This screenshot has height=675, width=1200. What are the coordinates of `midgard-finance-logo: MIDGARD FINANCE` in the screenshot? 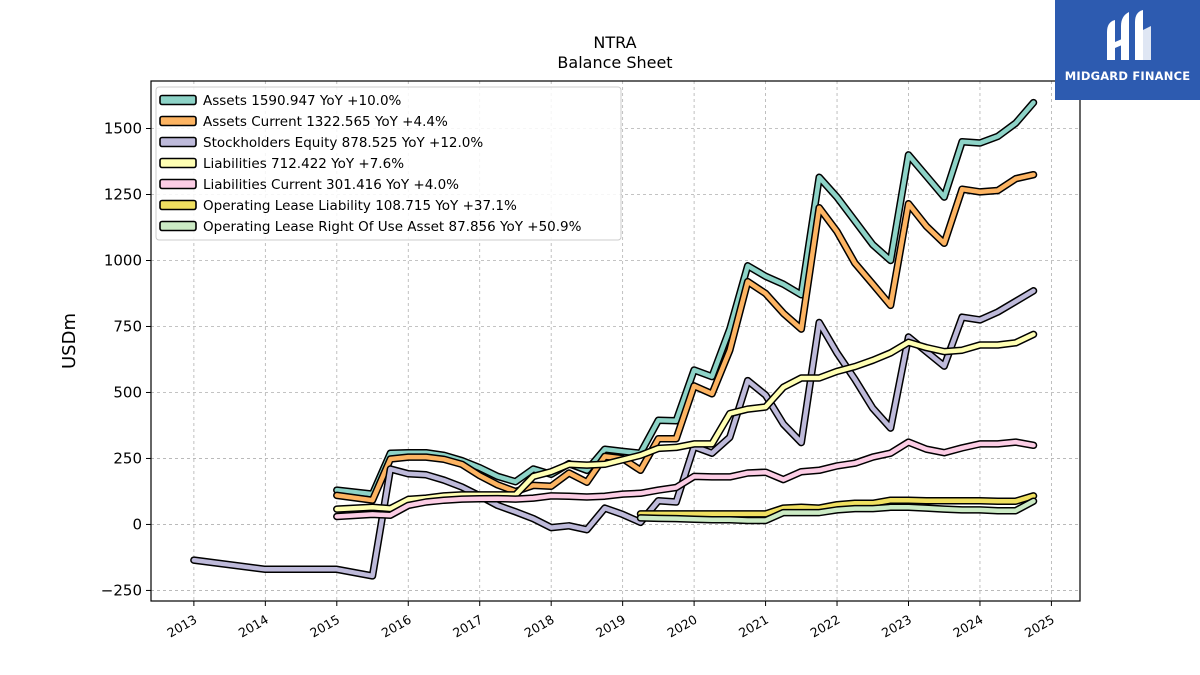 It's located at (1127, 50).